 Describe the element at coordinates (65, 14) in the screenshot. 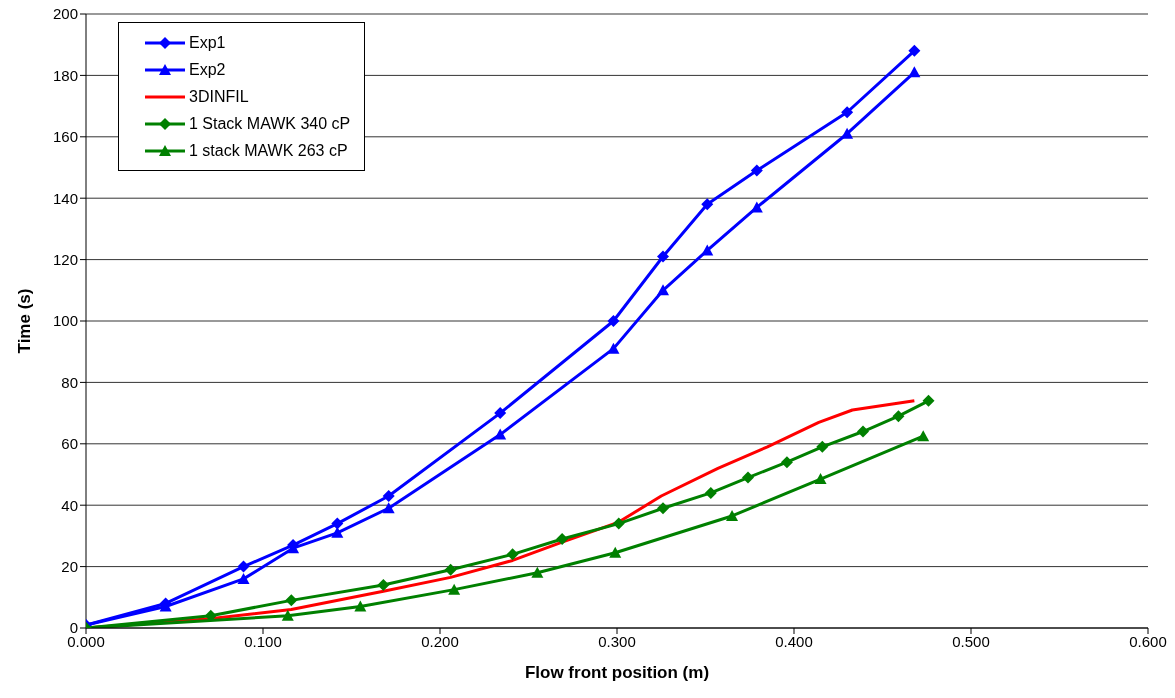

I see `y-tick-label: 200` at that location.